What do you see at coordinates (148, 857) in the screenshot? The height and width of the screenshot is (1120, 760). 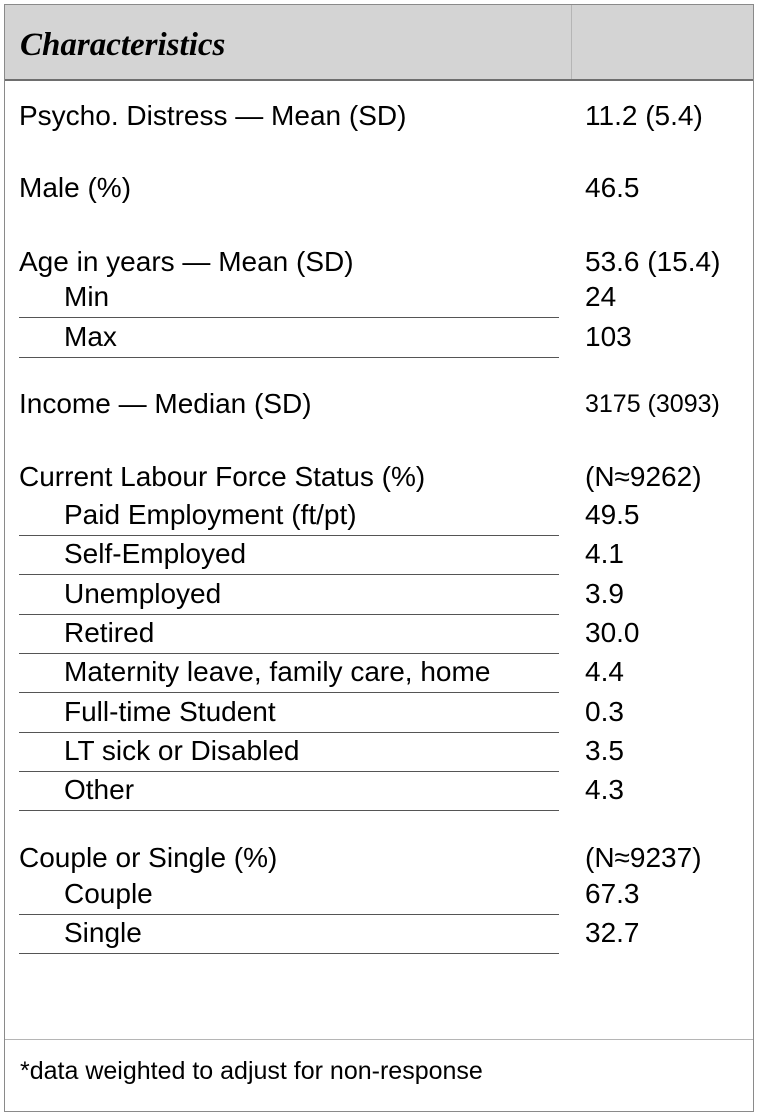 I see `row-label: Couple or Single (%)` at bounding box center [148, 857].